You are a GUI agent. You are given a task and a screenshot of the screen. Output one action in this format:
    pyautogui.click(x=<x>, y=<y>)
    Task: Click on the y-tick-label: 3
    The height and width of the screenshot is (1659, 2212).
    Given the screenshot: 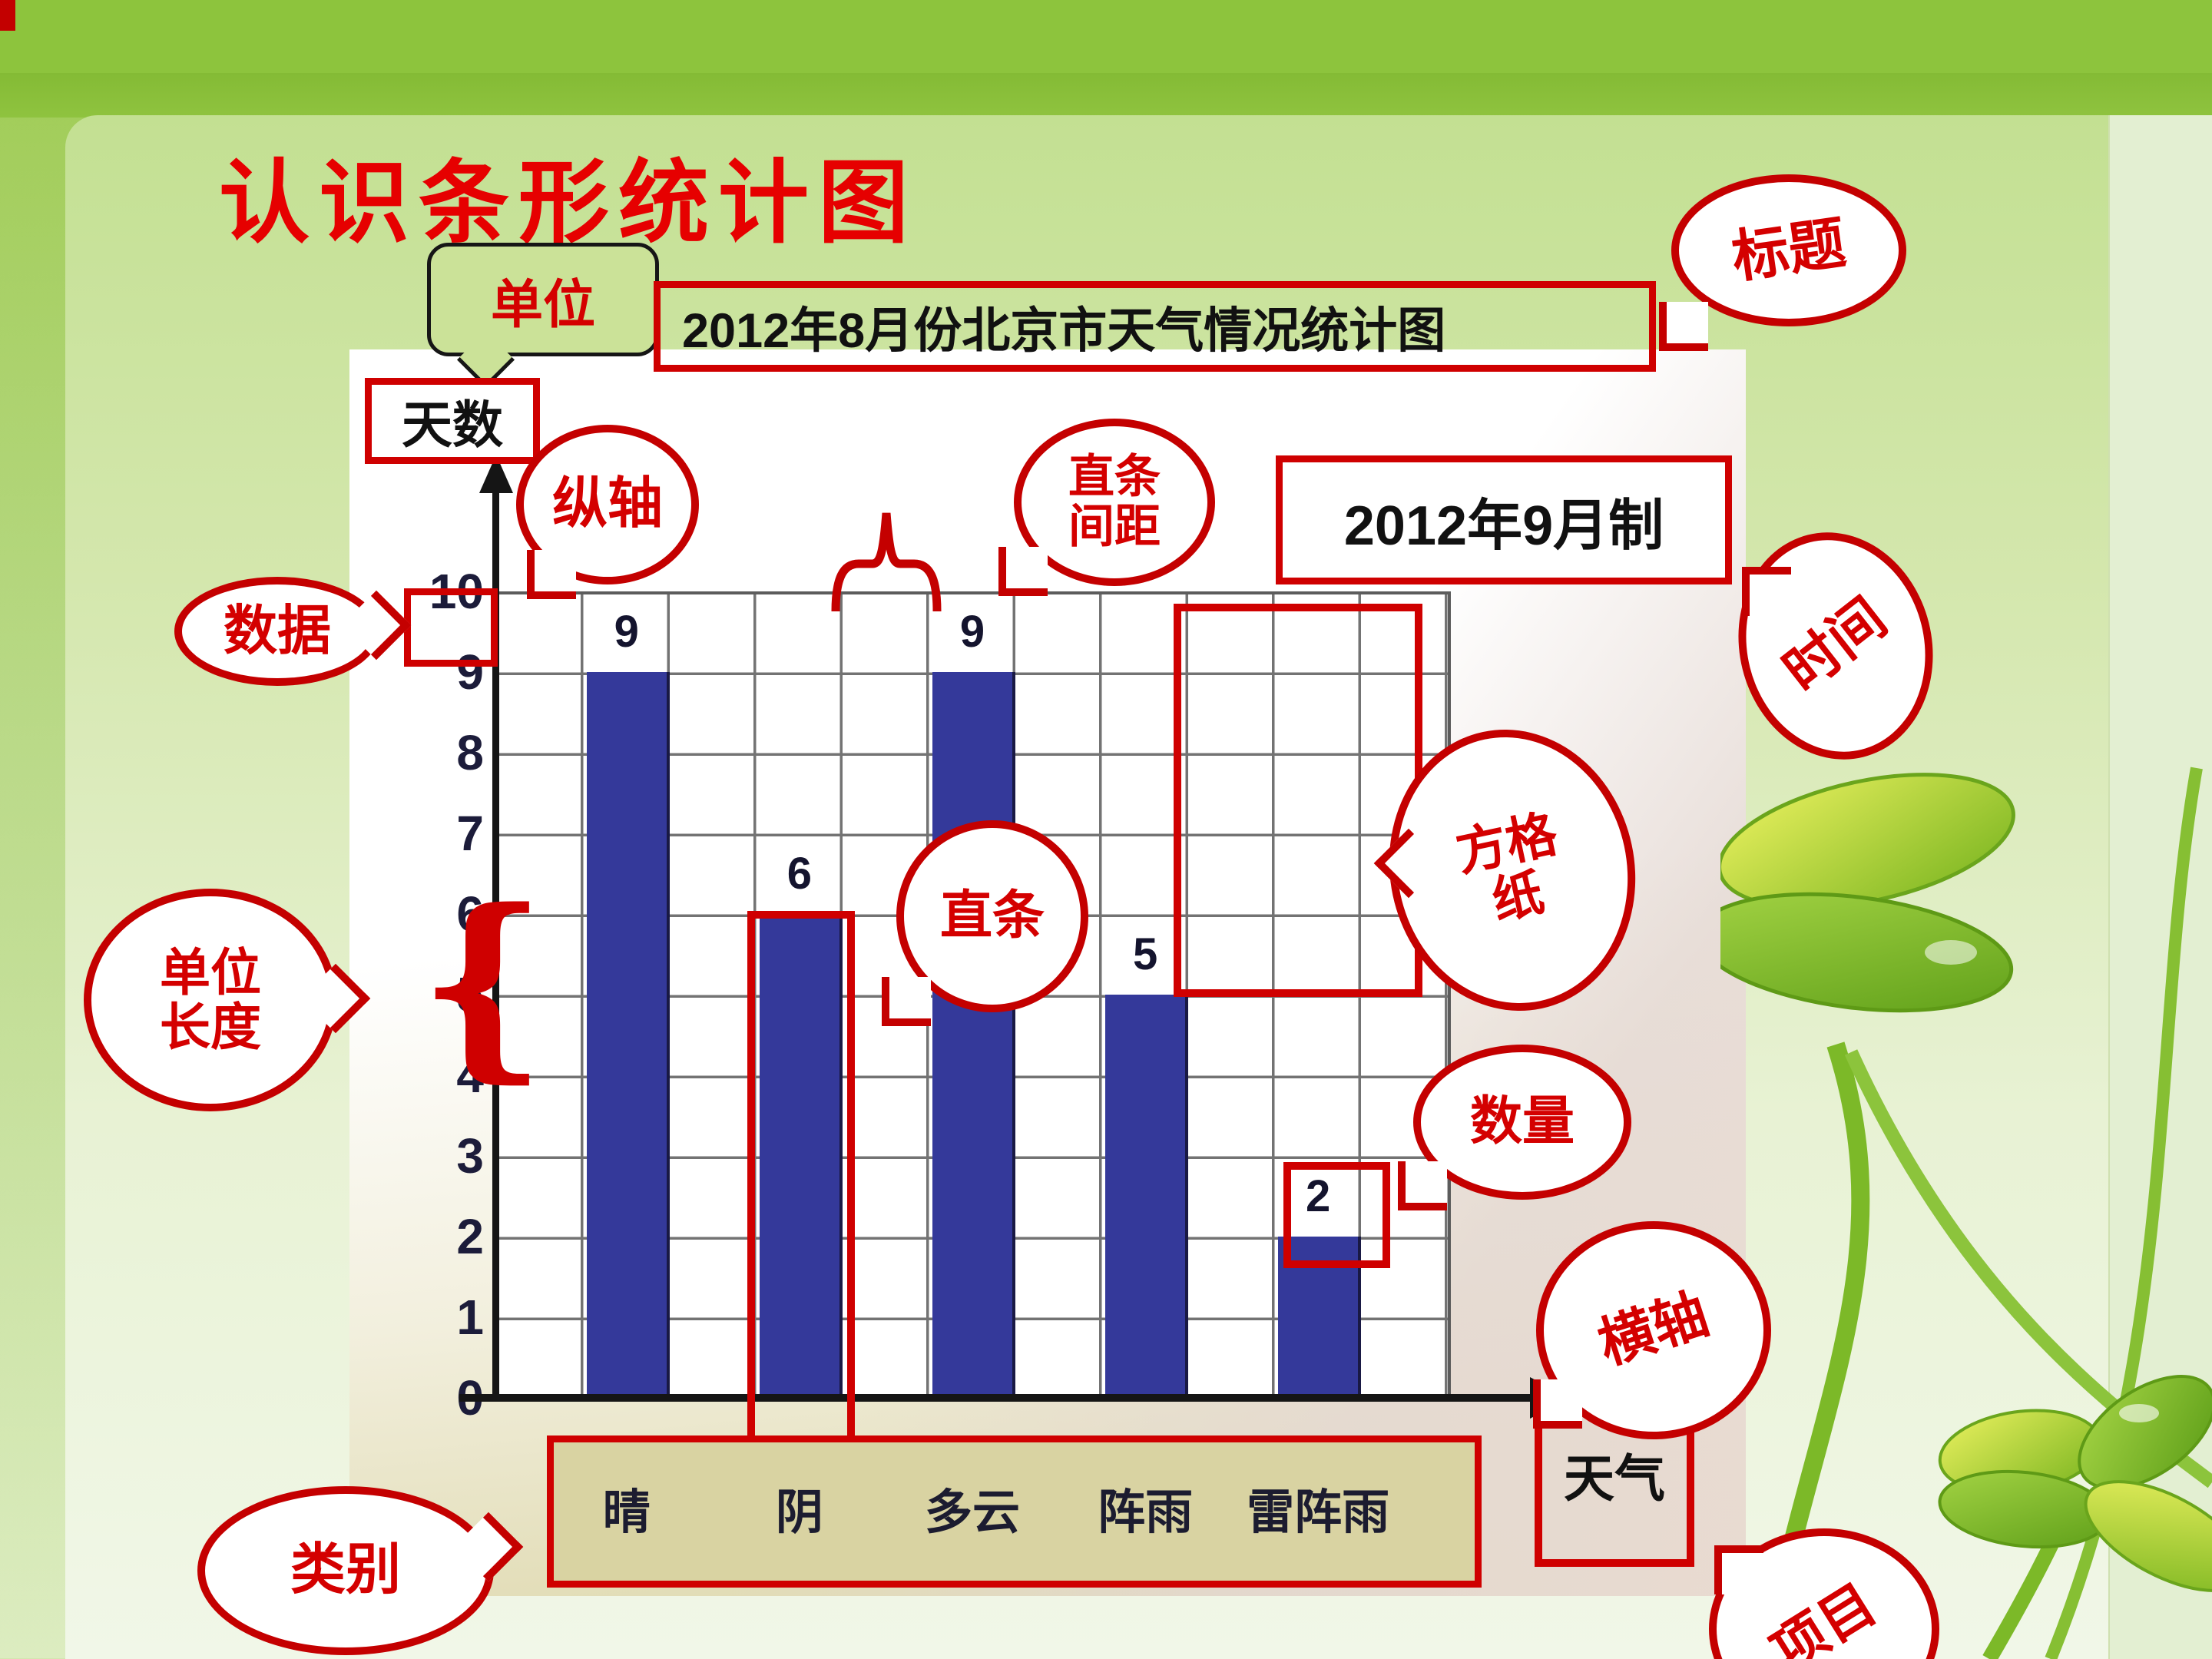 What is the action you would take?
    pyautogui.click(x=470, y=1156)
    